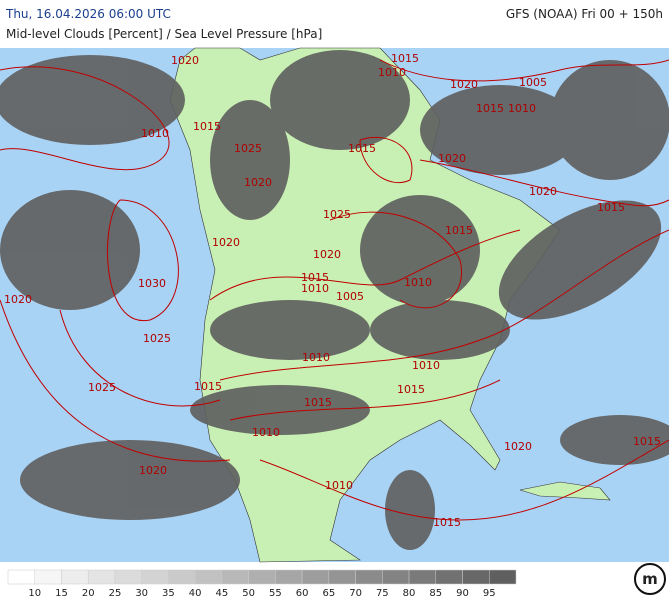 The height and width of the screenshot is (600, 669). What do you see at coordinates (152, 283) in the screenshot?
I see `isobar-label: 1030` at bounding box center [152, 283].